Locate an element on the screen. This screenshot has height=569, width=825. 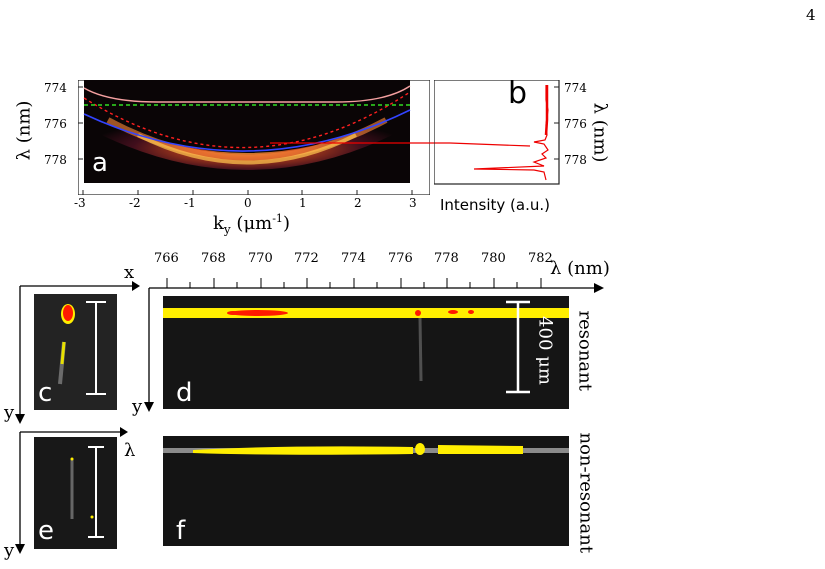
panel-d-letter: d is located at coordinates (184, 393).